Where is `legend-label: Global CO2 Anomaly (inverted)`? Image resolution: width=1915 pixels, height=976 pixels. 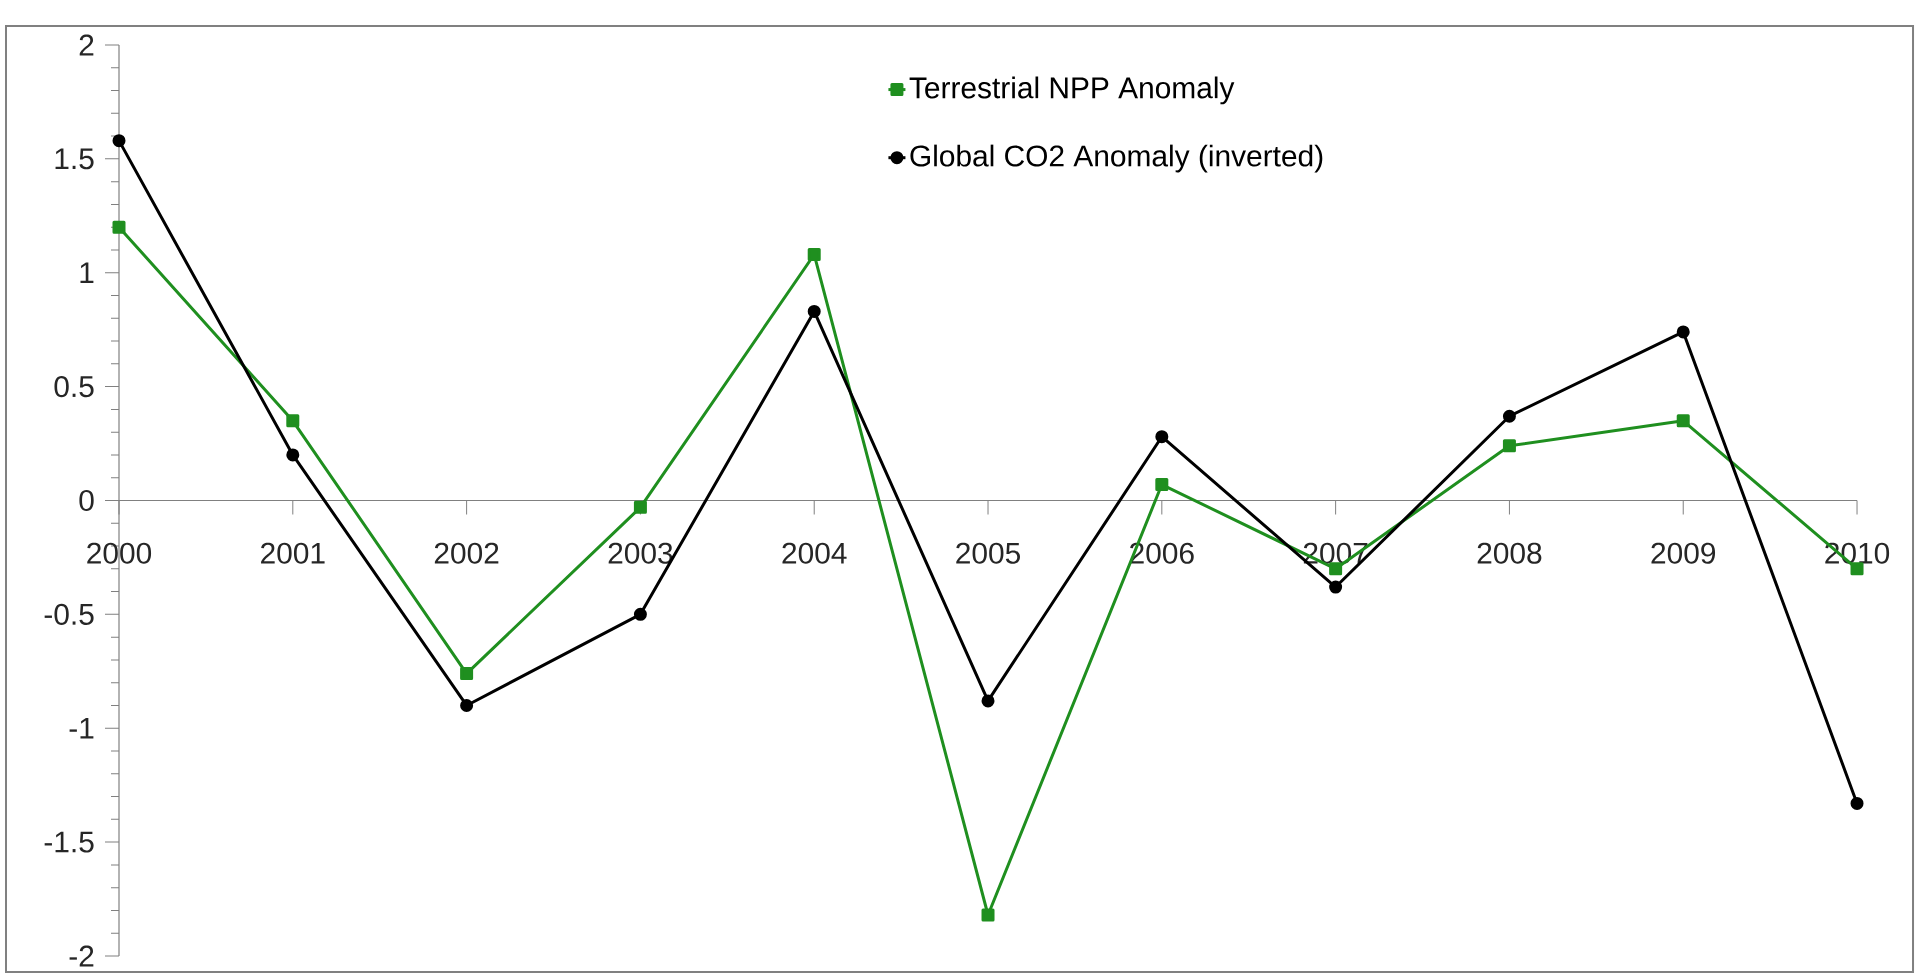
legend-label: Global CO2 Anomaly (inverted) is located at coordinates (1116, 158).